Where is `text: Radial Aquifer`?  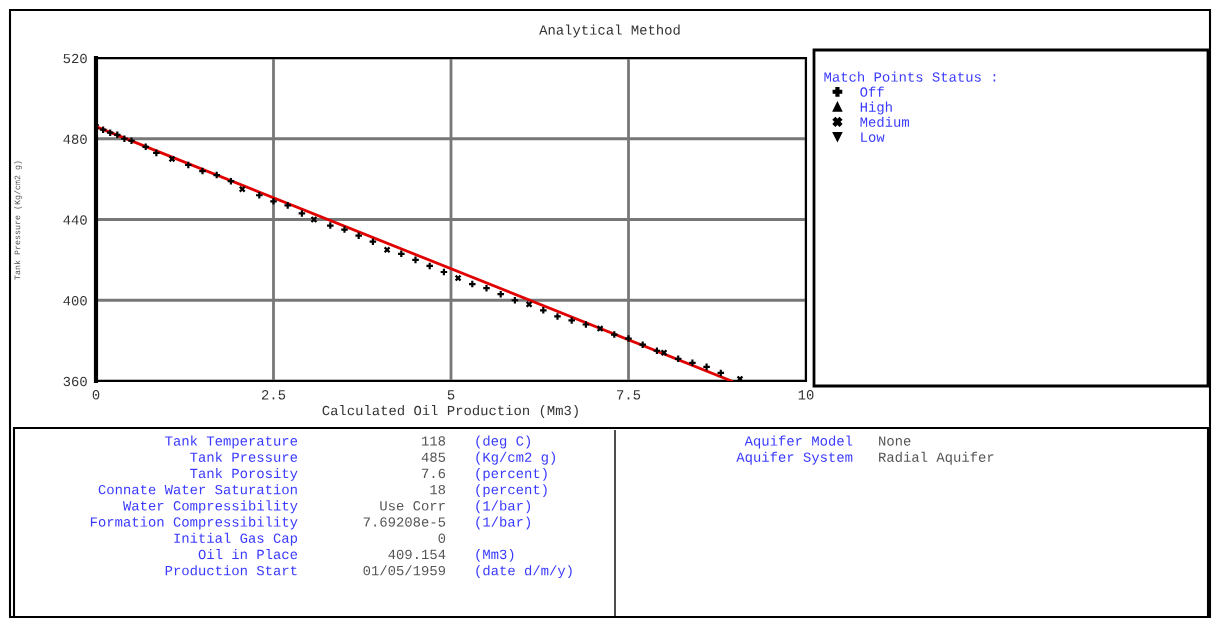
text: Radial Aquifer is located at coordinates (936, 458).